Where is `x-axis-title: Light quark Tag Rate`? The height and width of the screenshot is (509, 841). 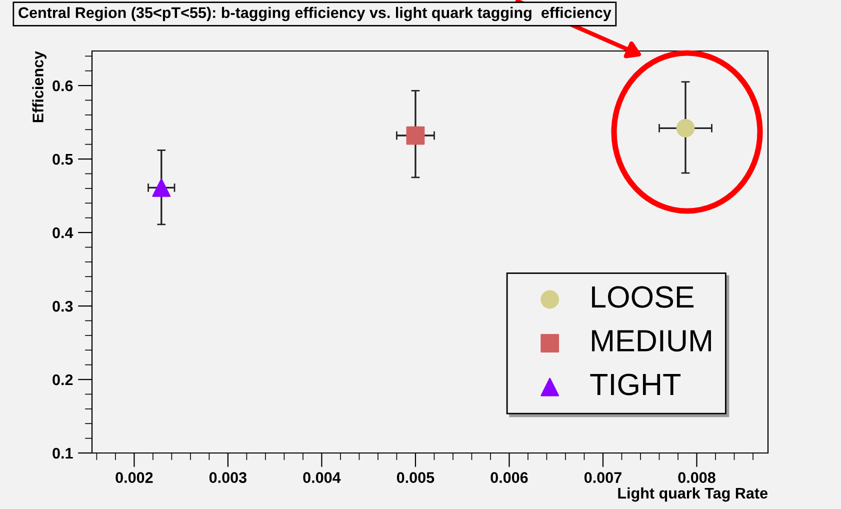 x-axis-title: Light quark Tag Rate is located at coordinates (693, 494).